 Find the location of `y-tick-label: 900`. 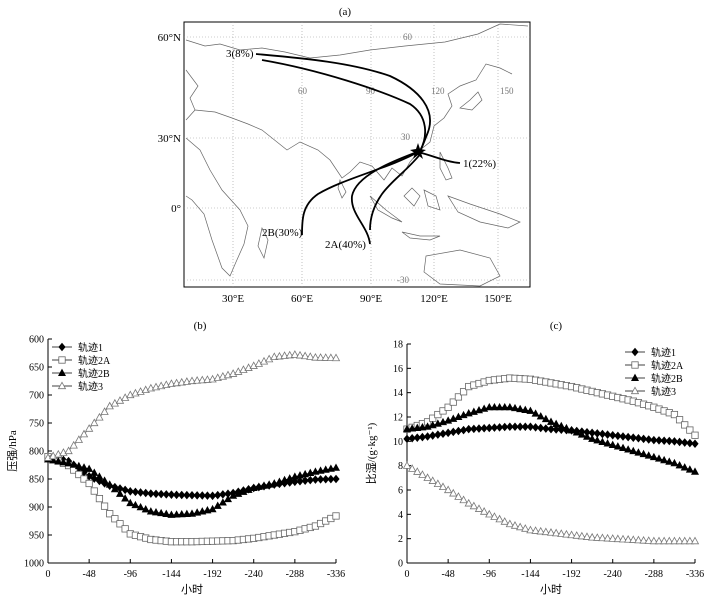

y-tick-label: 900 is located at coordinates (36, 508).